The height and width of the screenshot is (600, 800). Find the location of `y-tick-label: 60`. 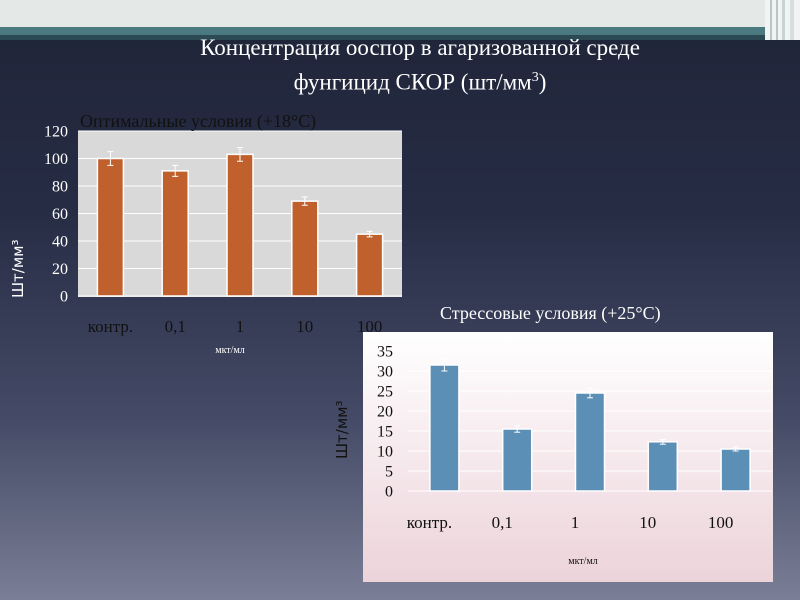

y-tick-label: 60 is located at coordinates (60, 214).